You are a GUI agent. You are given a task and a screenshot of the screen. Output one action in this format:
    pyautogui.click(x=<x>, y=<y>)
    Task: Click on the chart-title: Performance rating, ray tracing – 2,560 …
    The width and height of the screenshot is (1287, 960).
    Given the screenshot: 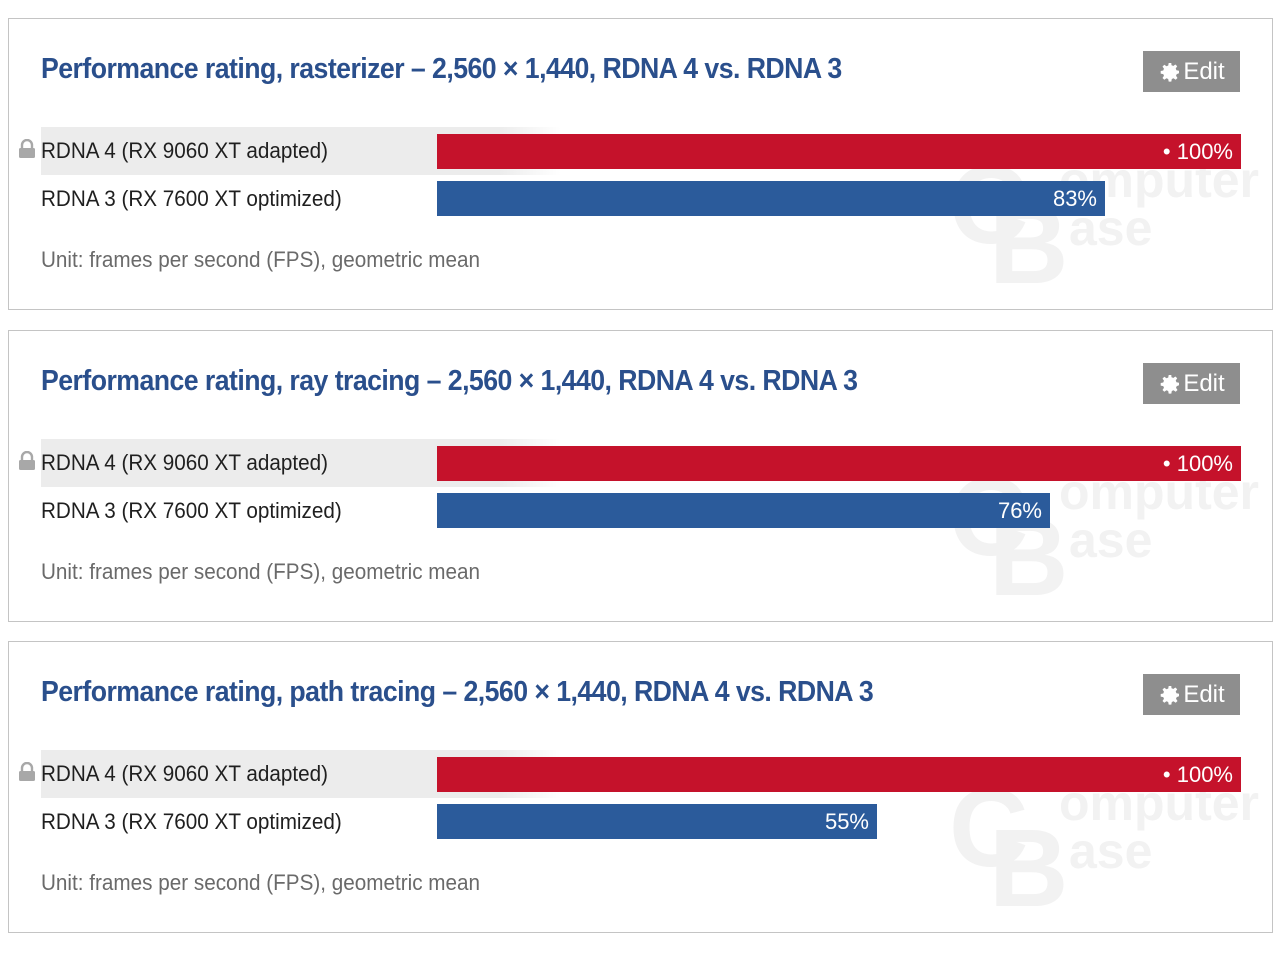 What is the action you would take?
    pyautogui.click(x=449, y=381)
    